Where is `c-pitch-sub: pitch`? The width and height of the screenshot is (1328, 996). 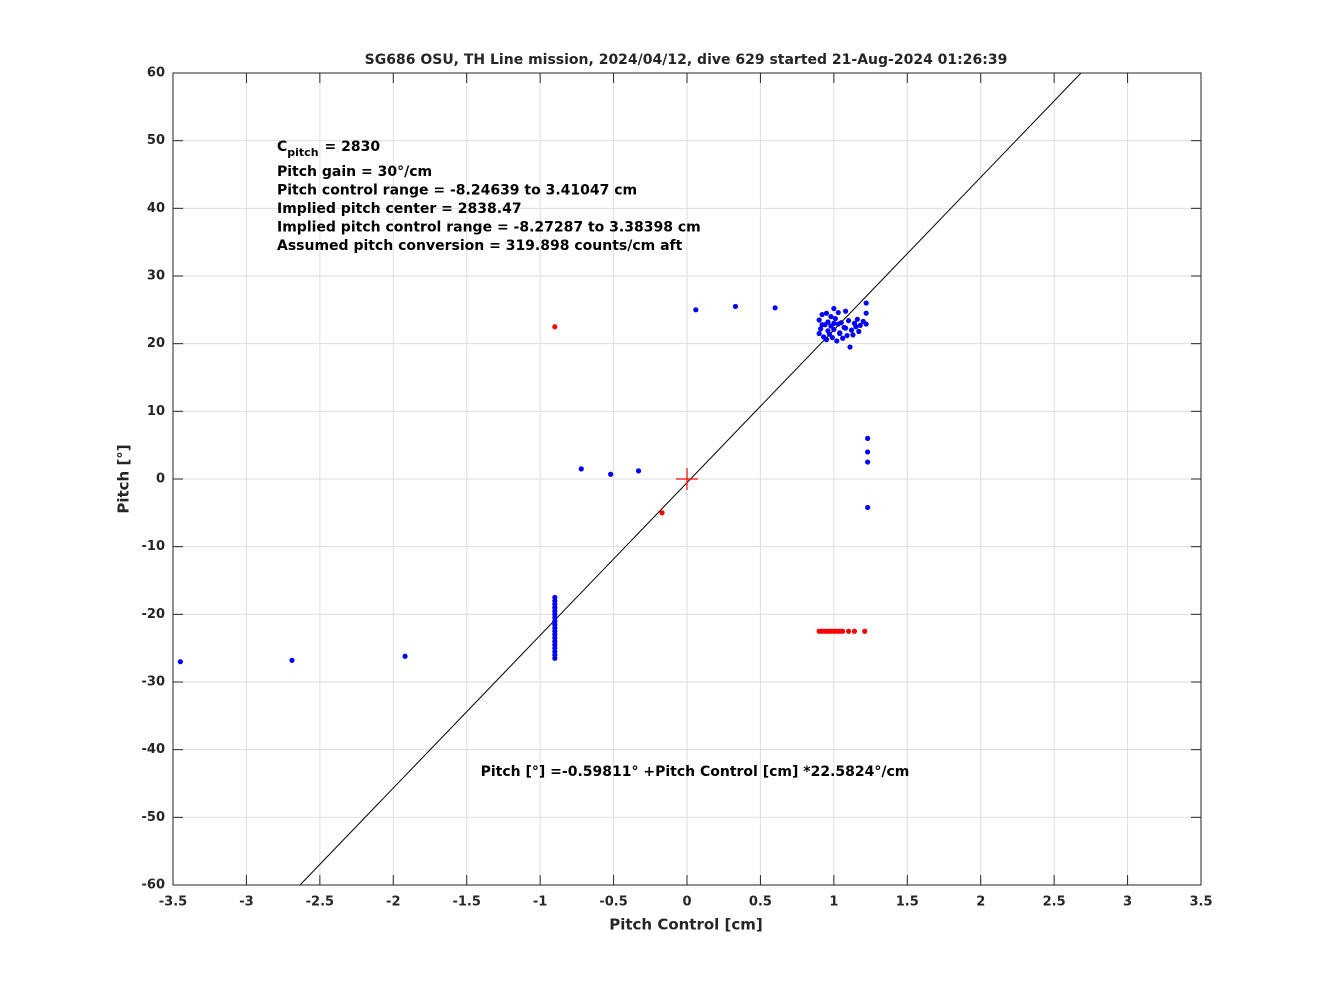 c-pitch-sub: pitch is located at coordinates (302, 152).